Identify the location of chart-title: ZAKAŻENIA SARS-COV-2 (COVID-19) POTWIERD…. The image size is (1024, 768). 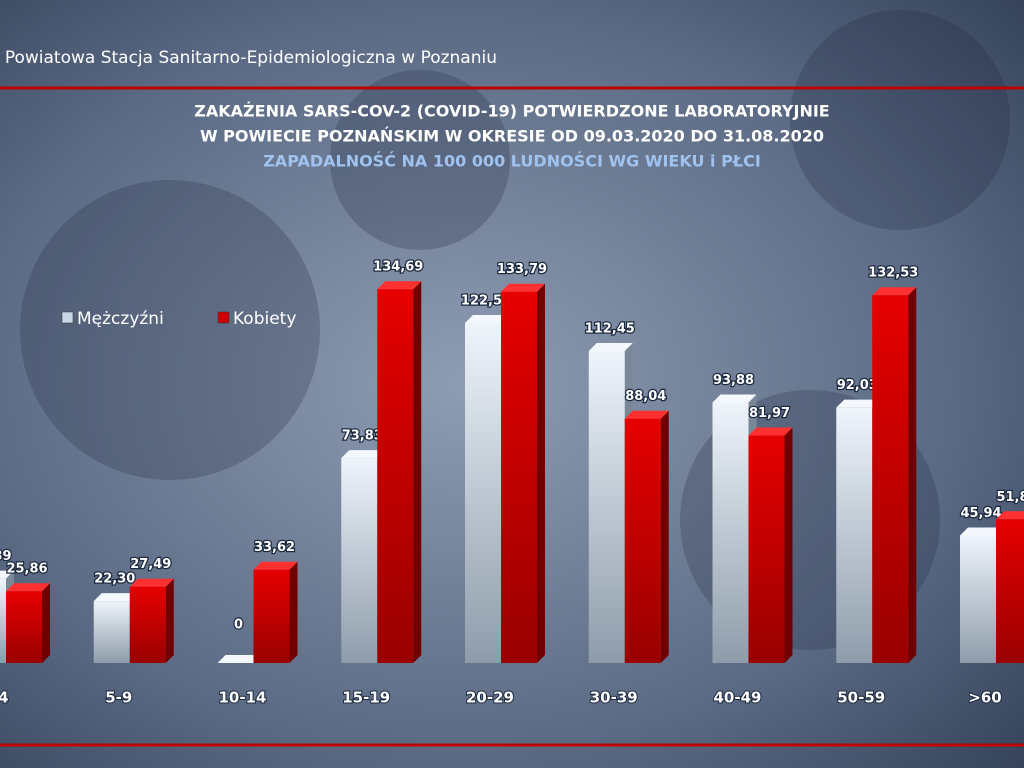
(511, 111).